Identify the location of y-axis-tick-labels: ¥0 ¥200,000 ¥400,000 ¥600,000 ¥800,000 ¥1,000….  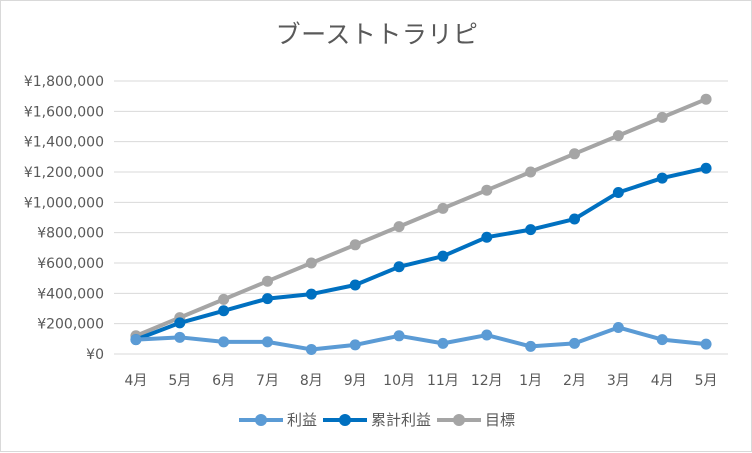
(64, 218).